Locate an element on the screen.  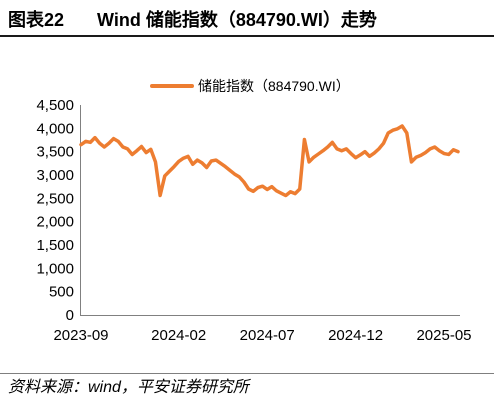
series-line is located at coordinates (269, 161).